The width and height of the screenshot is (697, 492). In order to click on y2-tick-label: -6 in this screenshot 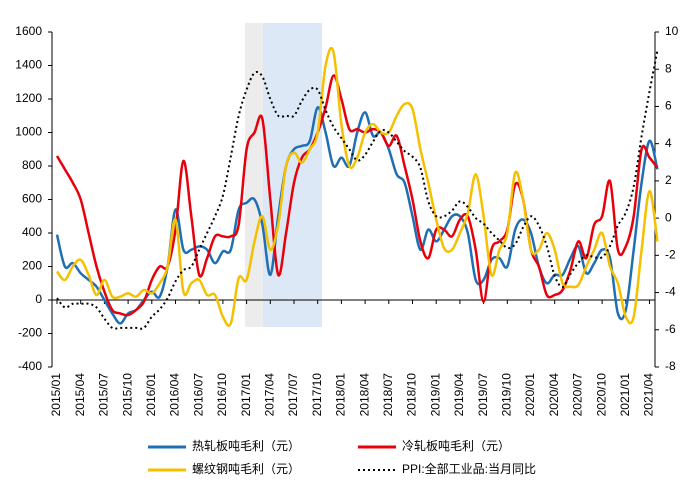, I will do `click(670, 329)`.